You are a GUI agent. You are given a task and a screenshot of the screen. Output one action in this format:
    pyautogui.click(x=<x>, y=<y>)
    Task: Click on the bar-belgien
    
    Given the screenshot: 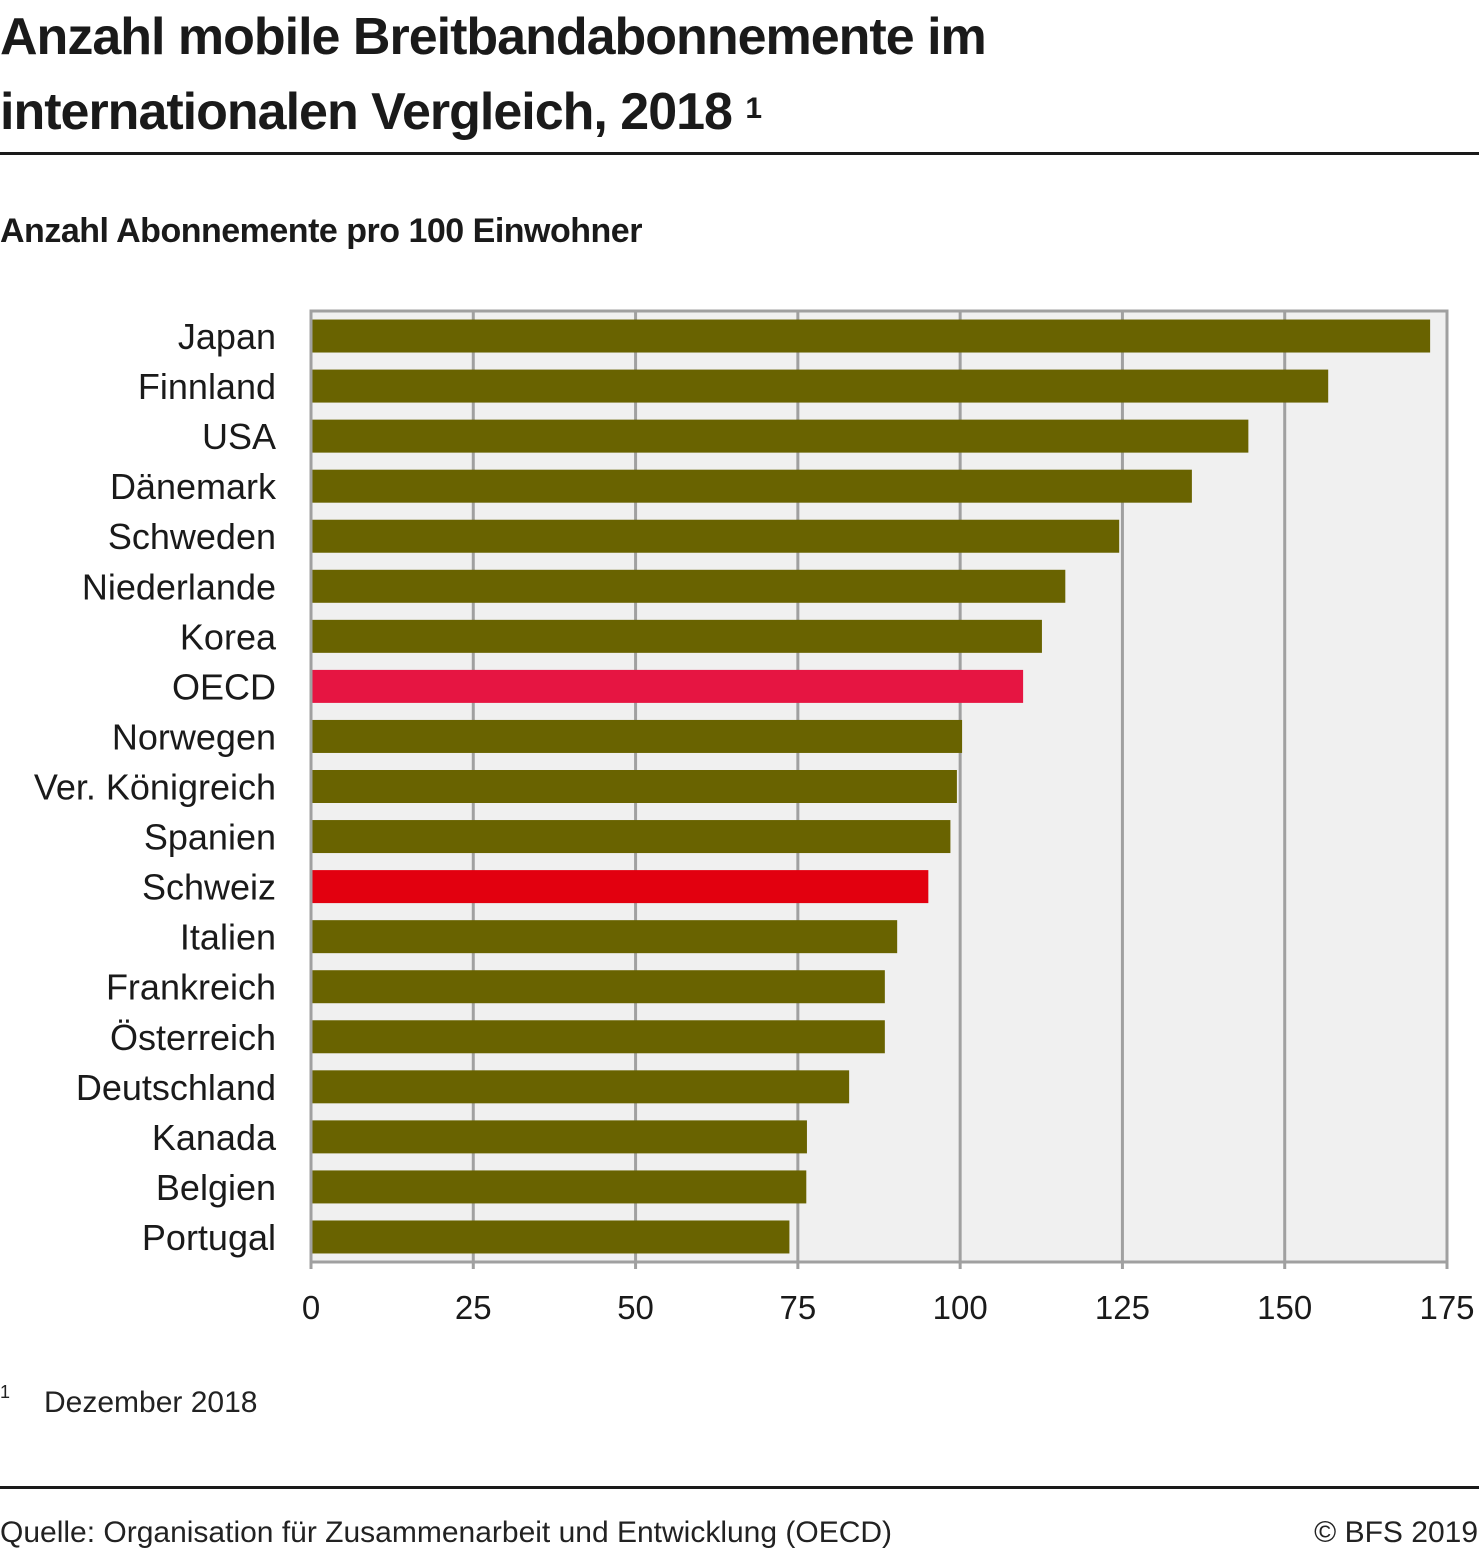 What is the action you would take?
    pyautogui.click(x=559, y=1187)
    